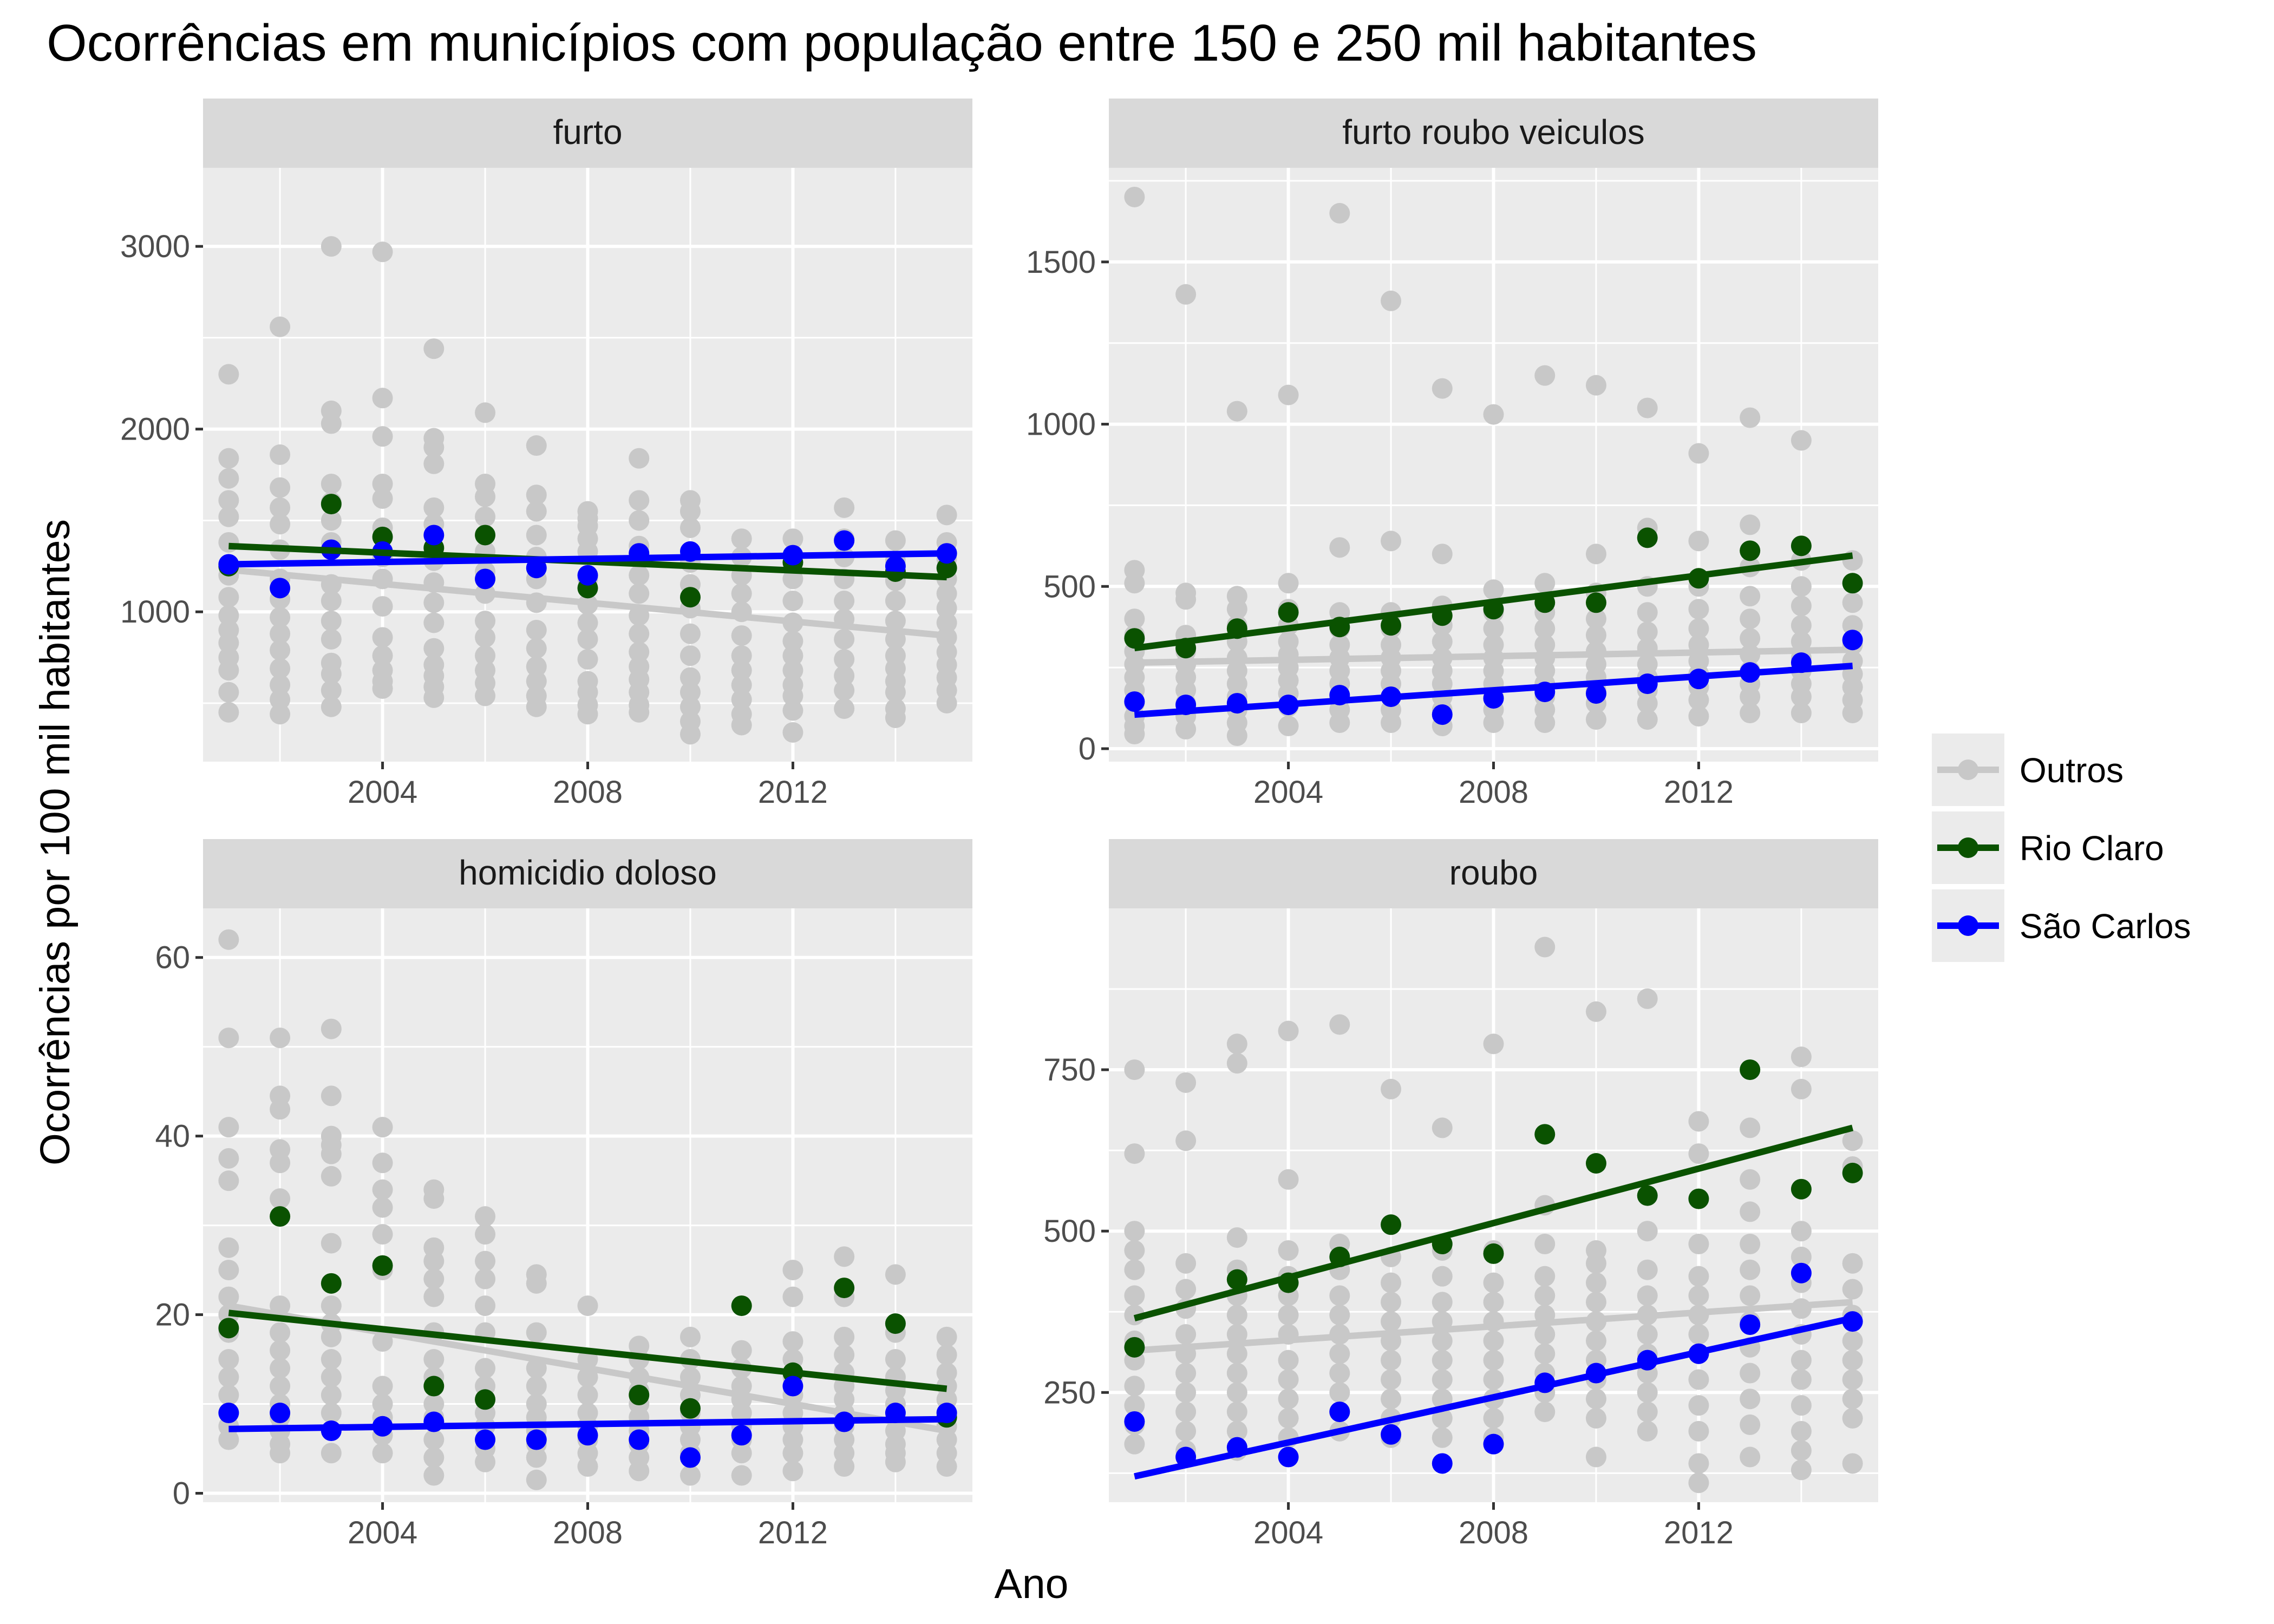  I want to click on y-tick-label: 60, so click(172, 957).